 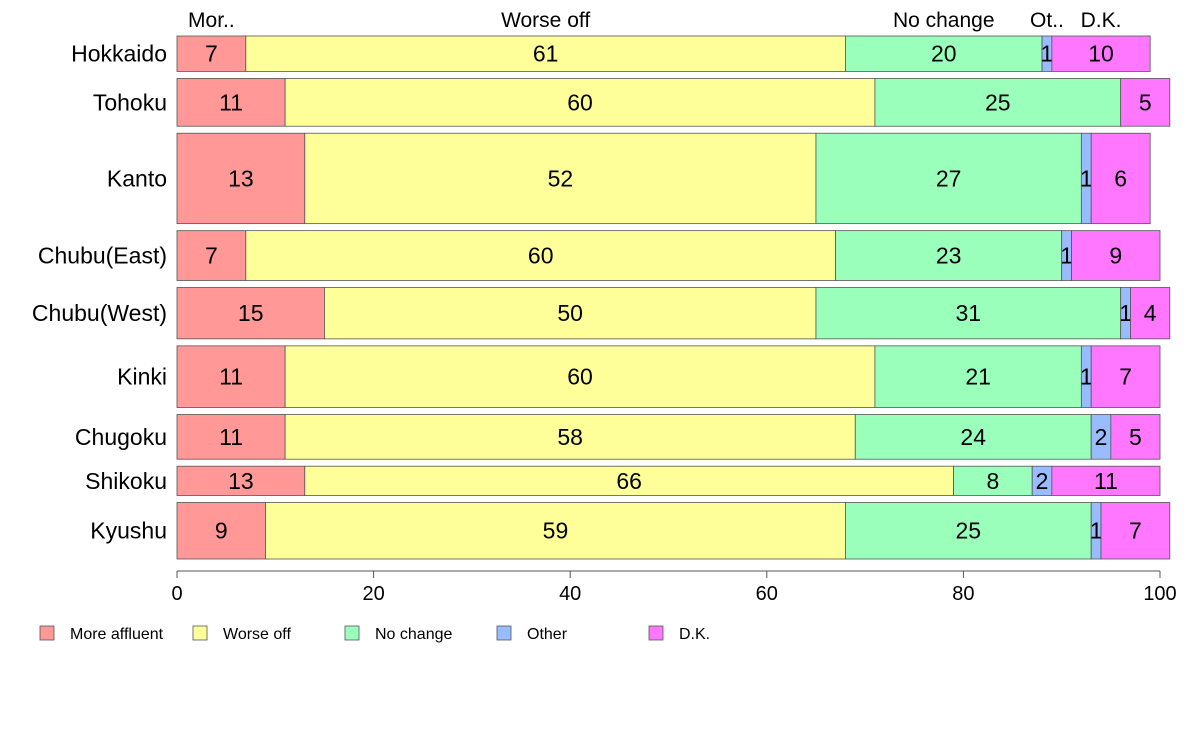 What do you see at coordinates (130, 102) in the screenshot?
I see `category-label: Tohoku` at bounding box center [130, 102].